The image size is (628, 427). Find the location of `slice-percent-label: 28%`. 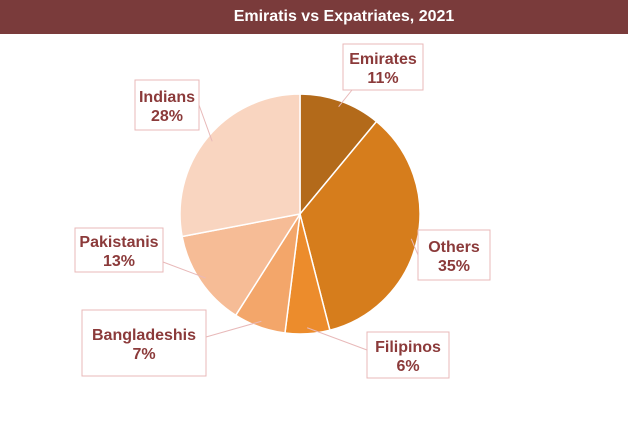

slice-percent-label: 28% is located at coordinates (167, 116).